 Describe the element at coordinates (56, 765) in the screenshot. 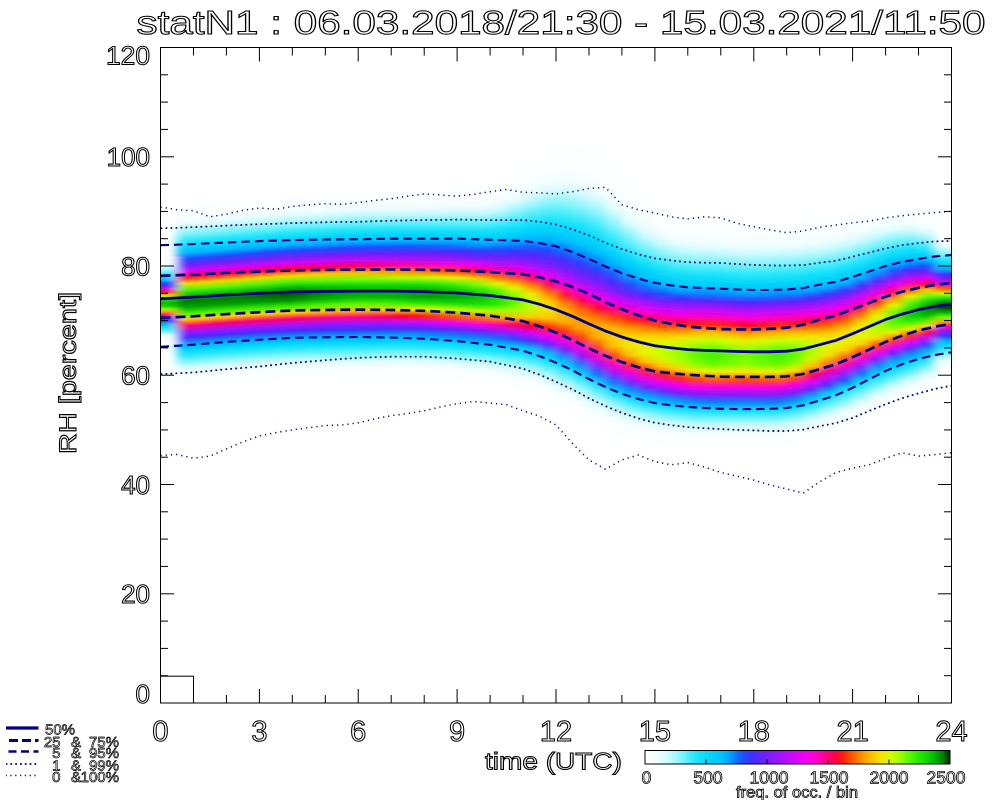

I see `svg-text: 1` at that location.